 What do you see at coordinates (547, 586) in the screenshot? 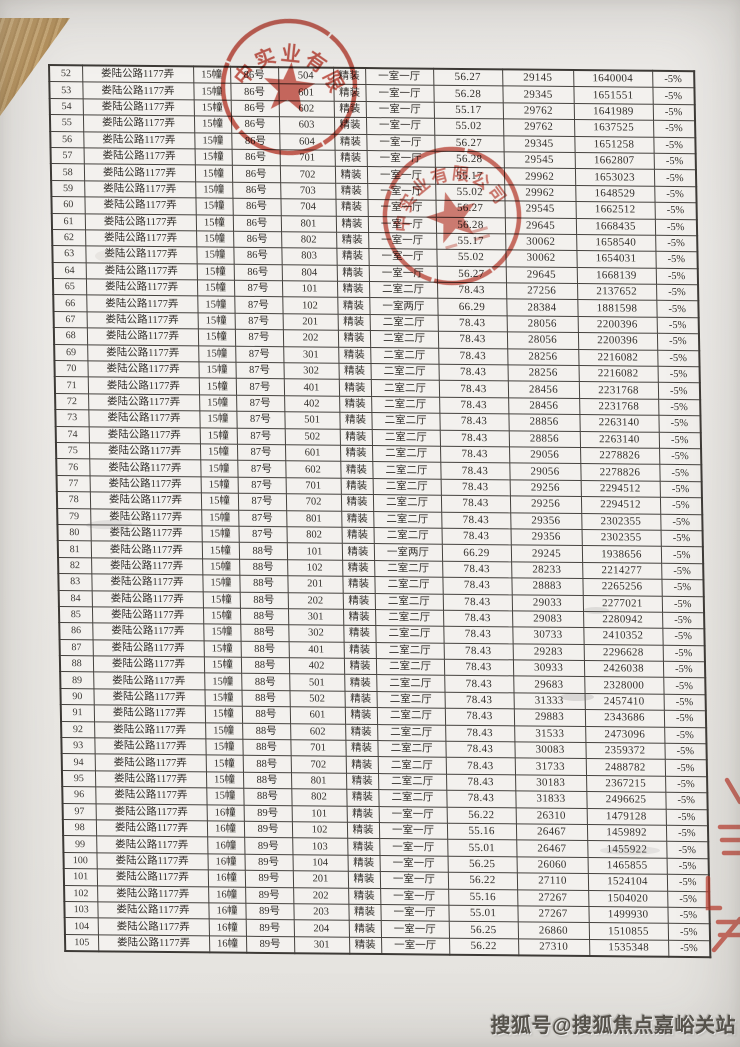
I see `cell-unit_price: 28883` at bounding box center [547, 586].